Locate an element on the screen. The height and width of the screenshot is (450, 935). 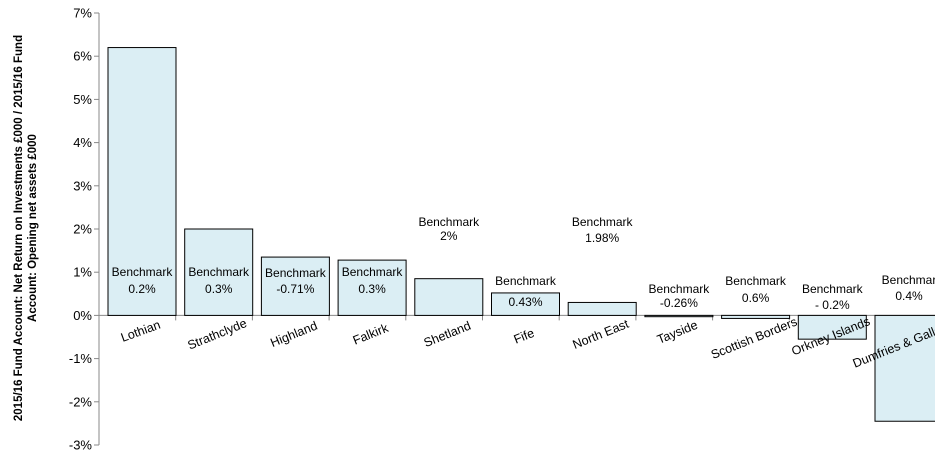
y-tick-label: 3% is located at coordinates (82, 185).